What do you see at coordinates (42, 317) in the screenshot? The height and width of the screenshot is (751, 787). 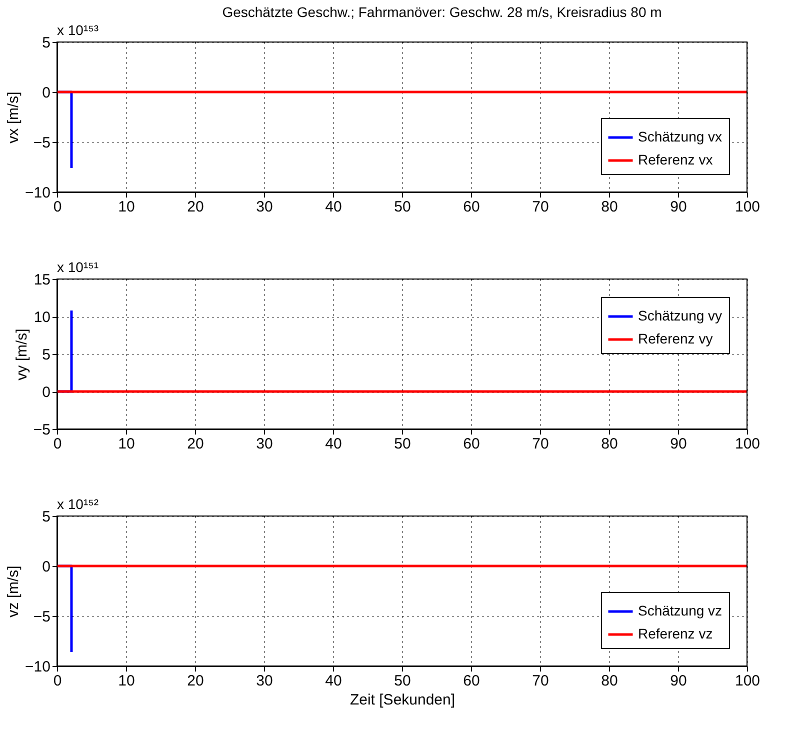 I see `y-tick-label: 10` at bounding box center [42, 317].